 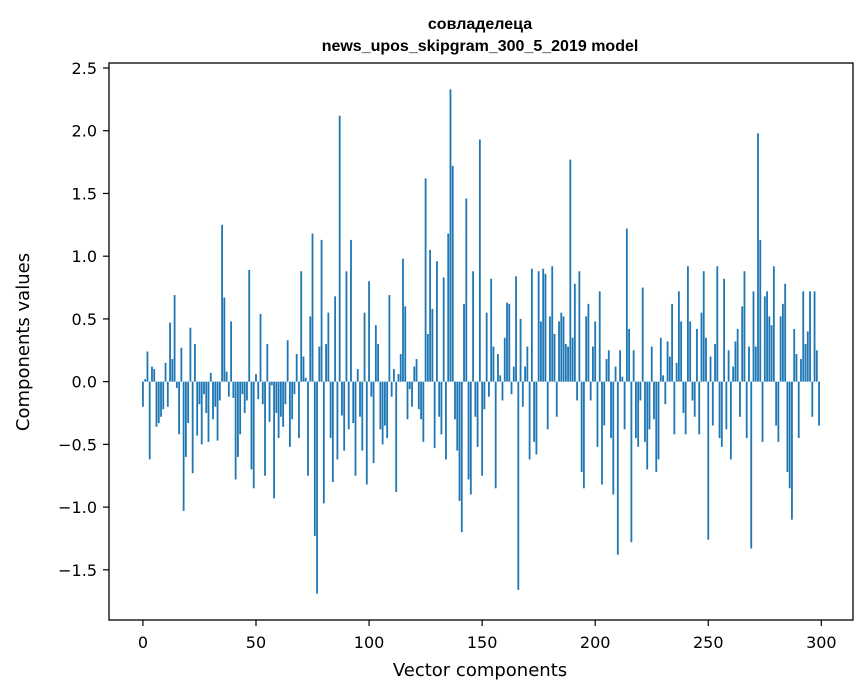 What do you see at coordinates (77, 507) in the screenshot?
I see `y-tick-label: −1.0` at bounding box center [77, 507].